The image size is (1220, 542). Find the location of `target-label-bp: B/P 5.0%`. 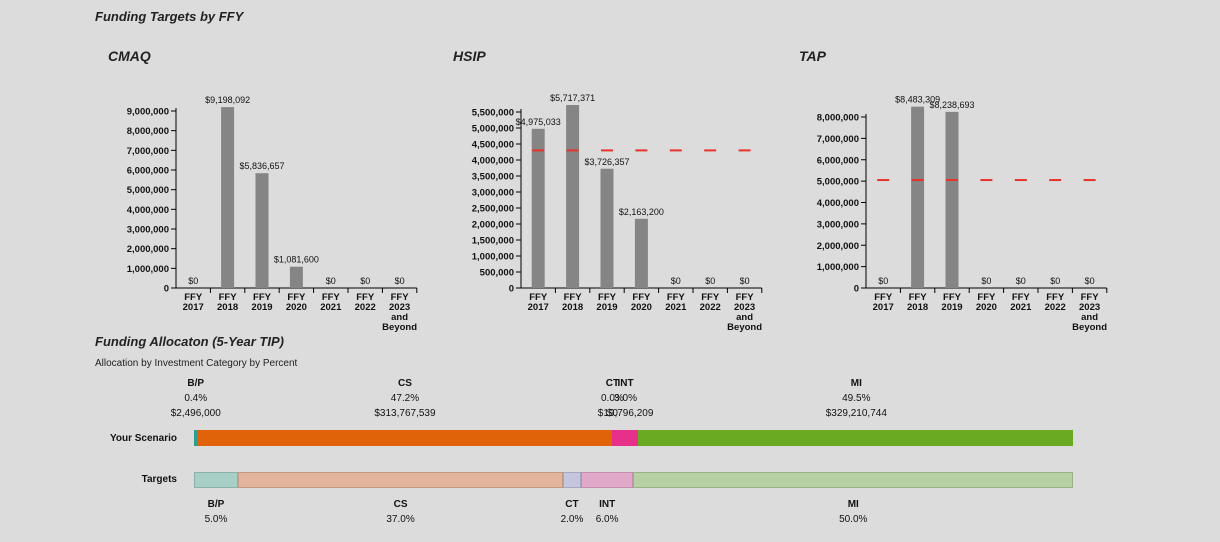

target-label-bp: B/P 5.0% is located at coordinates (216, 512).